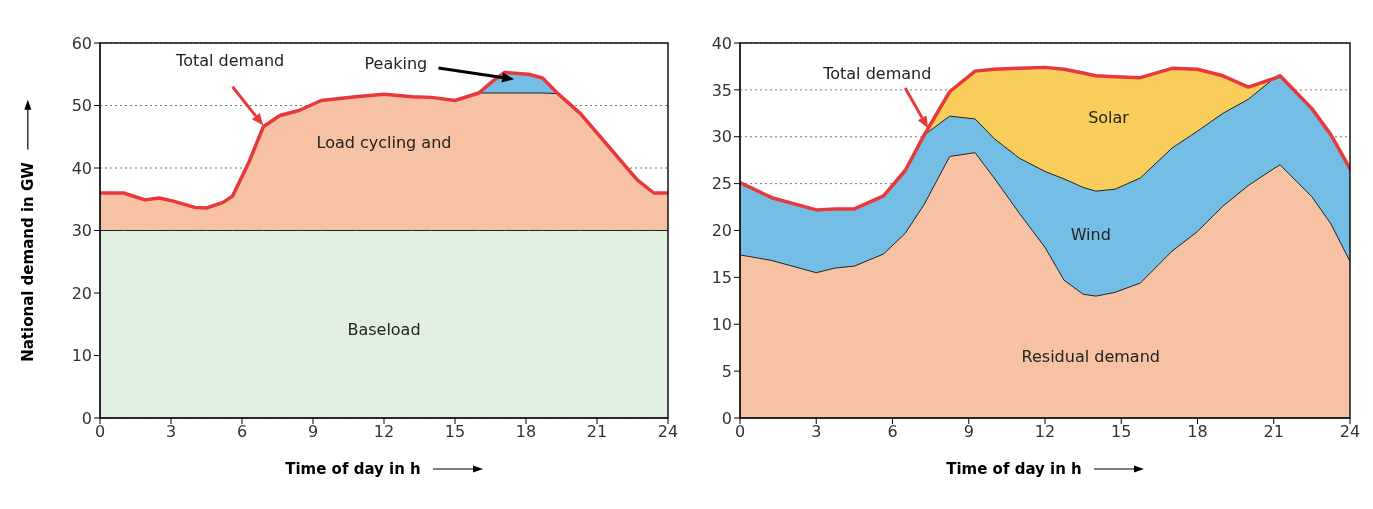 This screenshot has width=1373, height=509. I want to click on series-label: Residual demand, so click(1090, 356).